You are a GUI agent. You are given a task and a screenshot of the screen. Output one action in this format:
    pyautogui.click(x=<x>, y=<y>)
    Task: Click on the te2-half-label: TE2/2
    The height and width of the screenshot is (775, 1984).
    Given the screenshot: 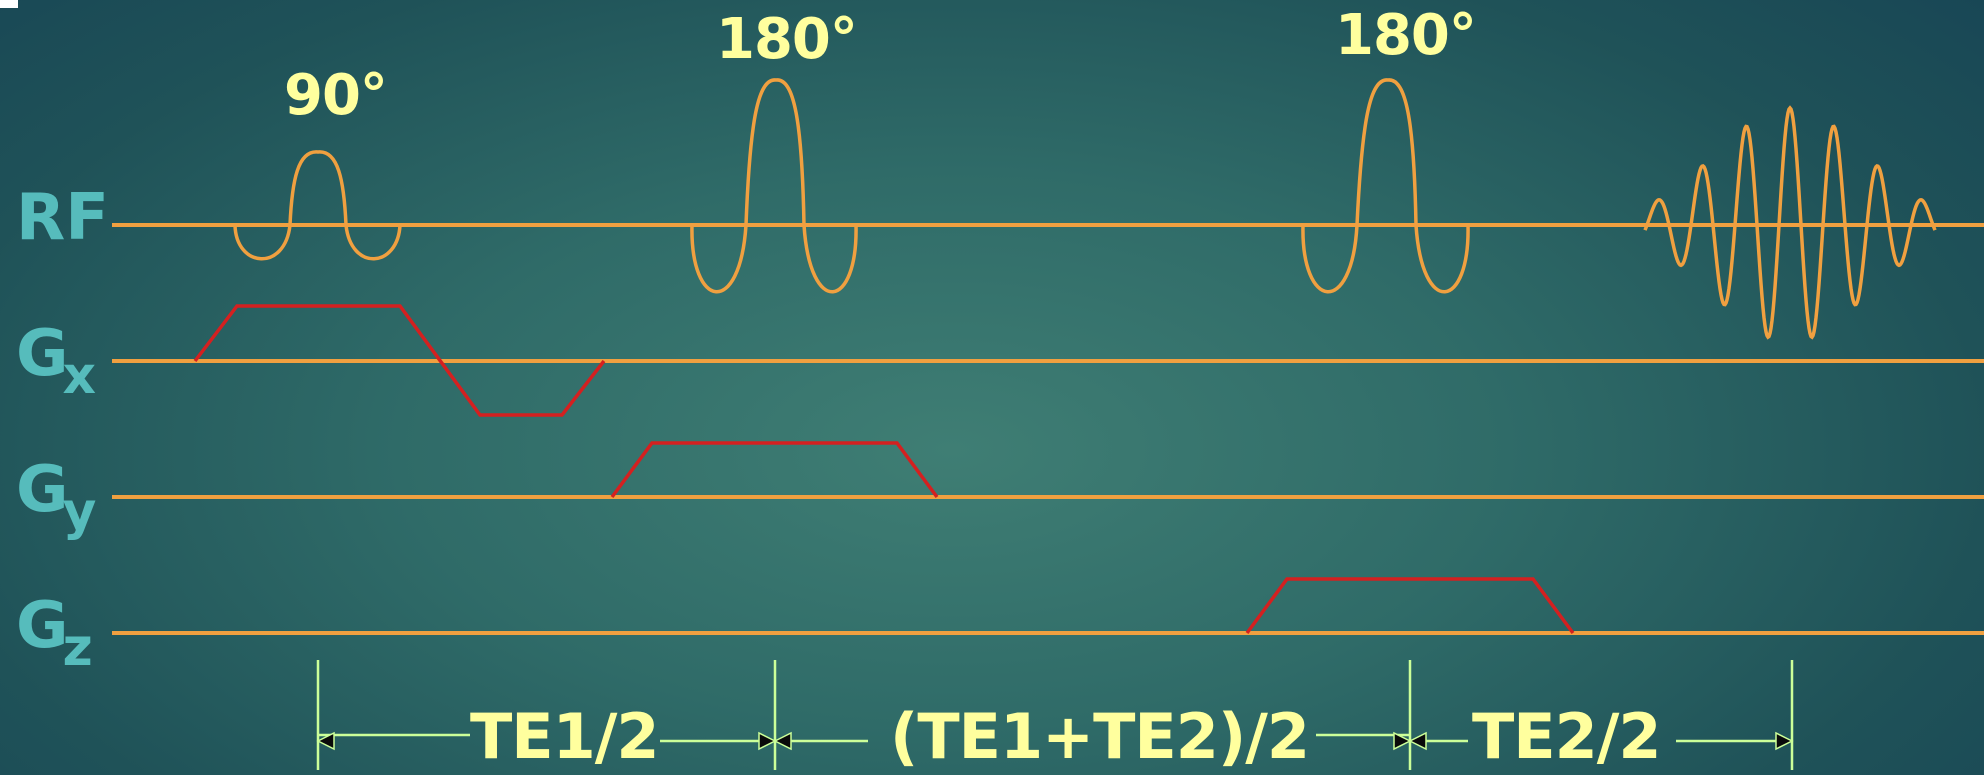 What is the action you would take?
    pyautogui.click(x=1567, y=736)
    